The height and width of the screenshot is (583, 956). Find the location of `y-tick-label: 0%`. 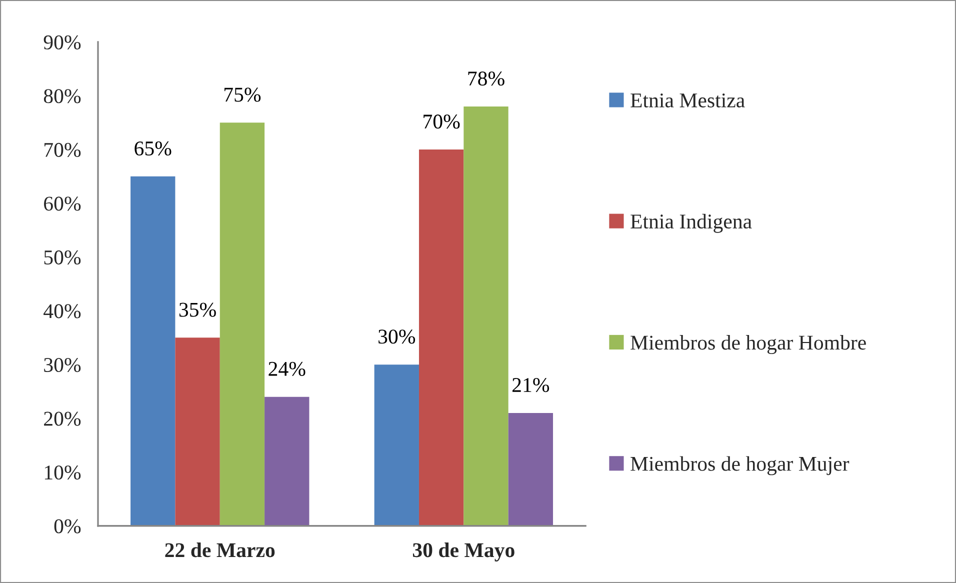

y-tick-label: 0% is located at coordinates (67, 526).